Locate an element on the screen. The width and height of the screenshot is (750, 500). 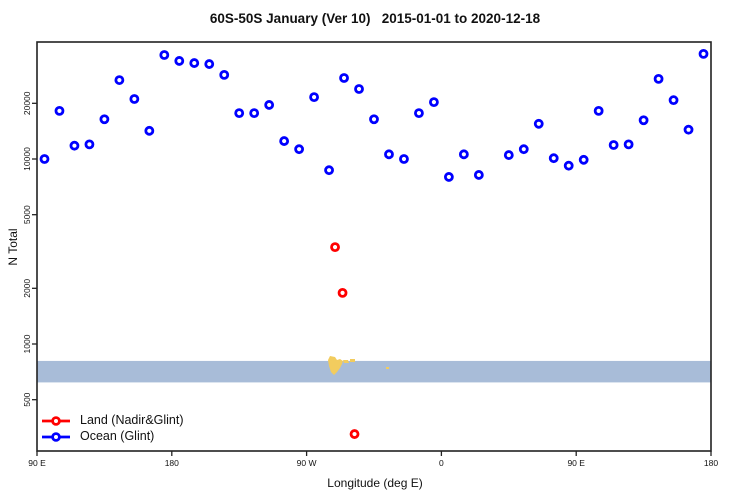
map-strip-ocean-band is located at coordinates (374, 371).